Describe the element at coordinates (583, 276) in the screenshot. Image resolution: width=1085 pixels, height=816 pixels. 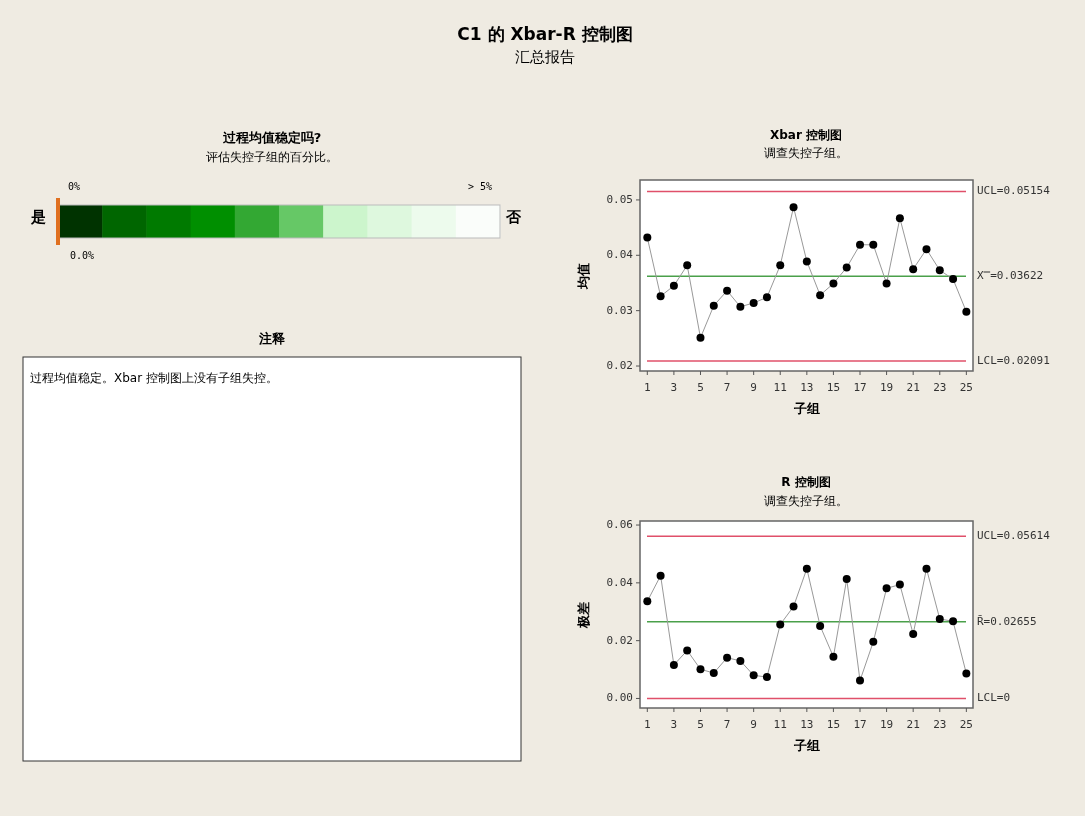
I see `y-axis-title: 均值` at that location.